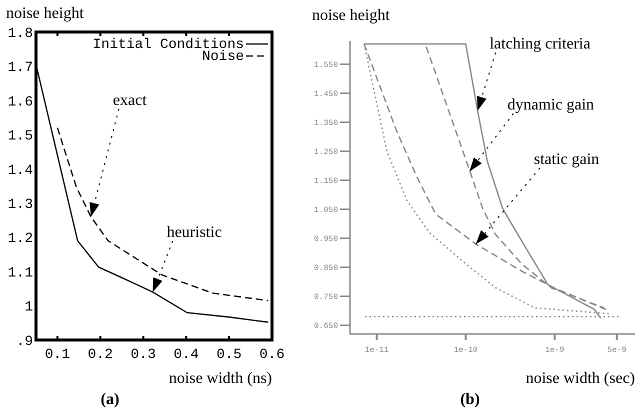 The width and height of the screenshot is (641, 419). I want to click on annotation: latching criteria, so click(540, 44).